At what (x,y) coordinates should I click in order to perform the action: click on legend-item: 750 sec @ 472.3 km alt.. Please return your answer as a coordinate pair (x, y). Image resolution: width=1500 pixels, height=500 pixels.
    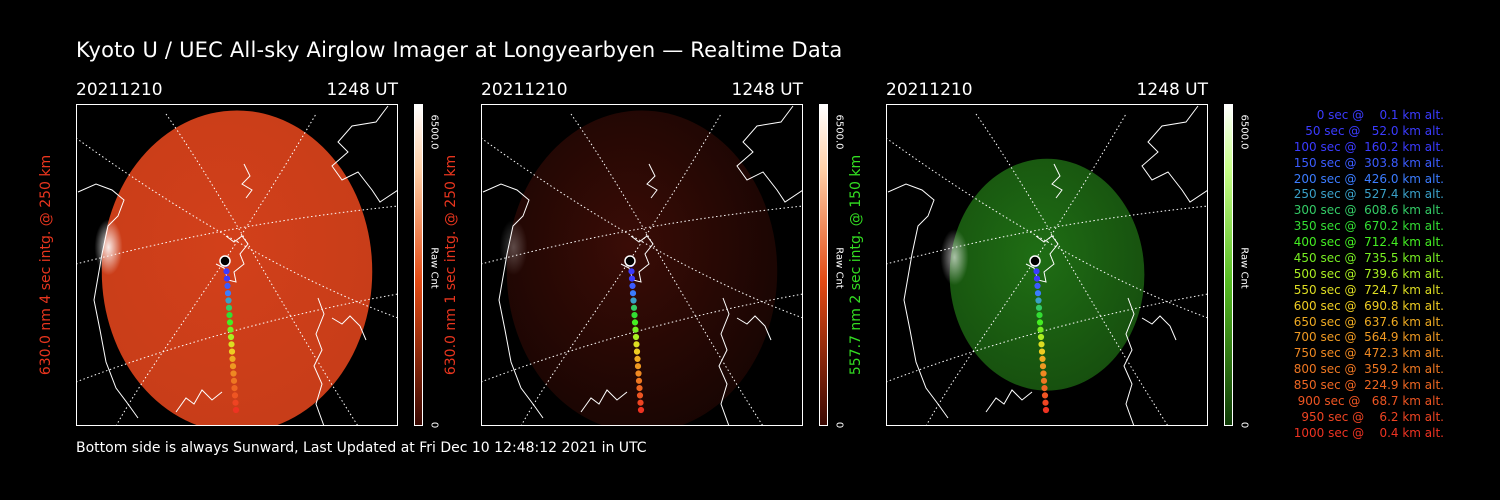
    Looking at the image, I should click on (1368, 353).